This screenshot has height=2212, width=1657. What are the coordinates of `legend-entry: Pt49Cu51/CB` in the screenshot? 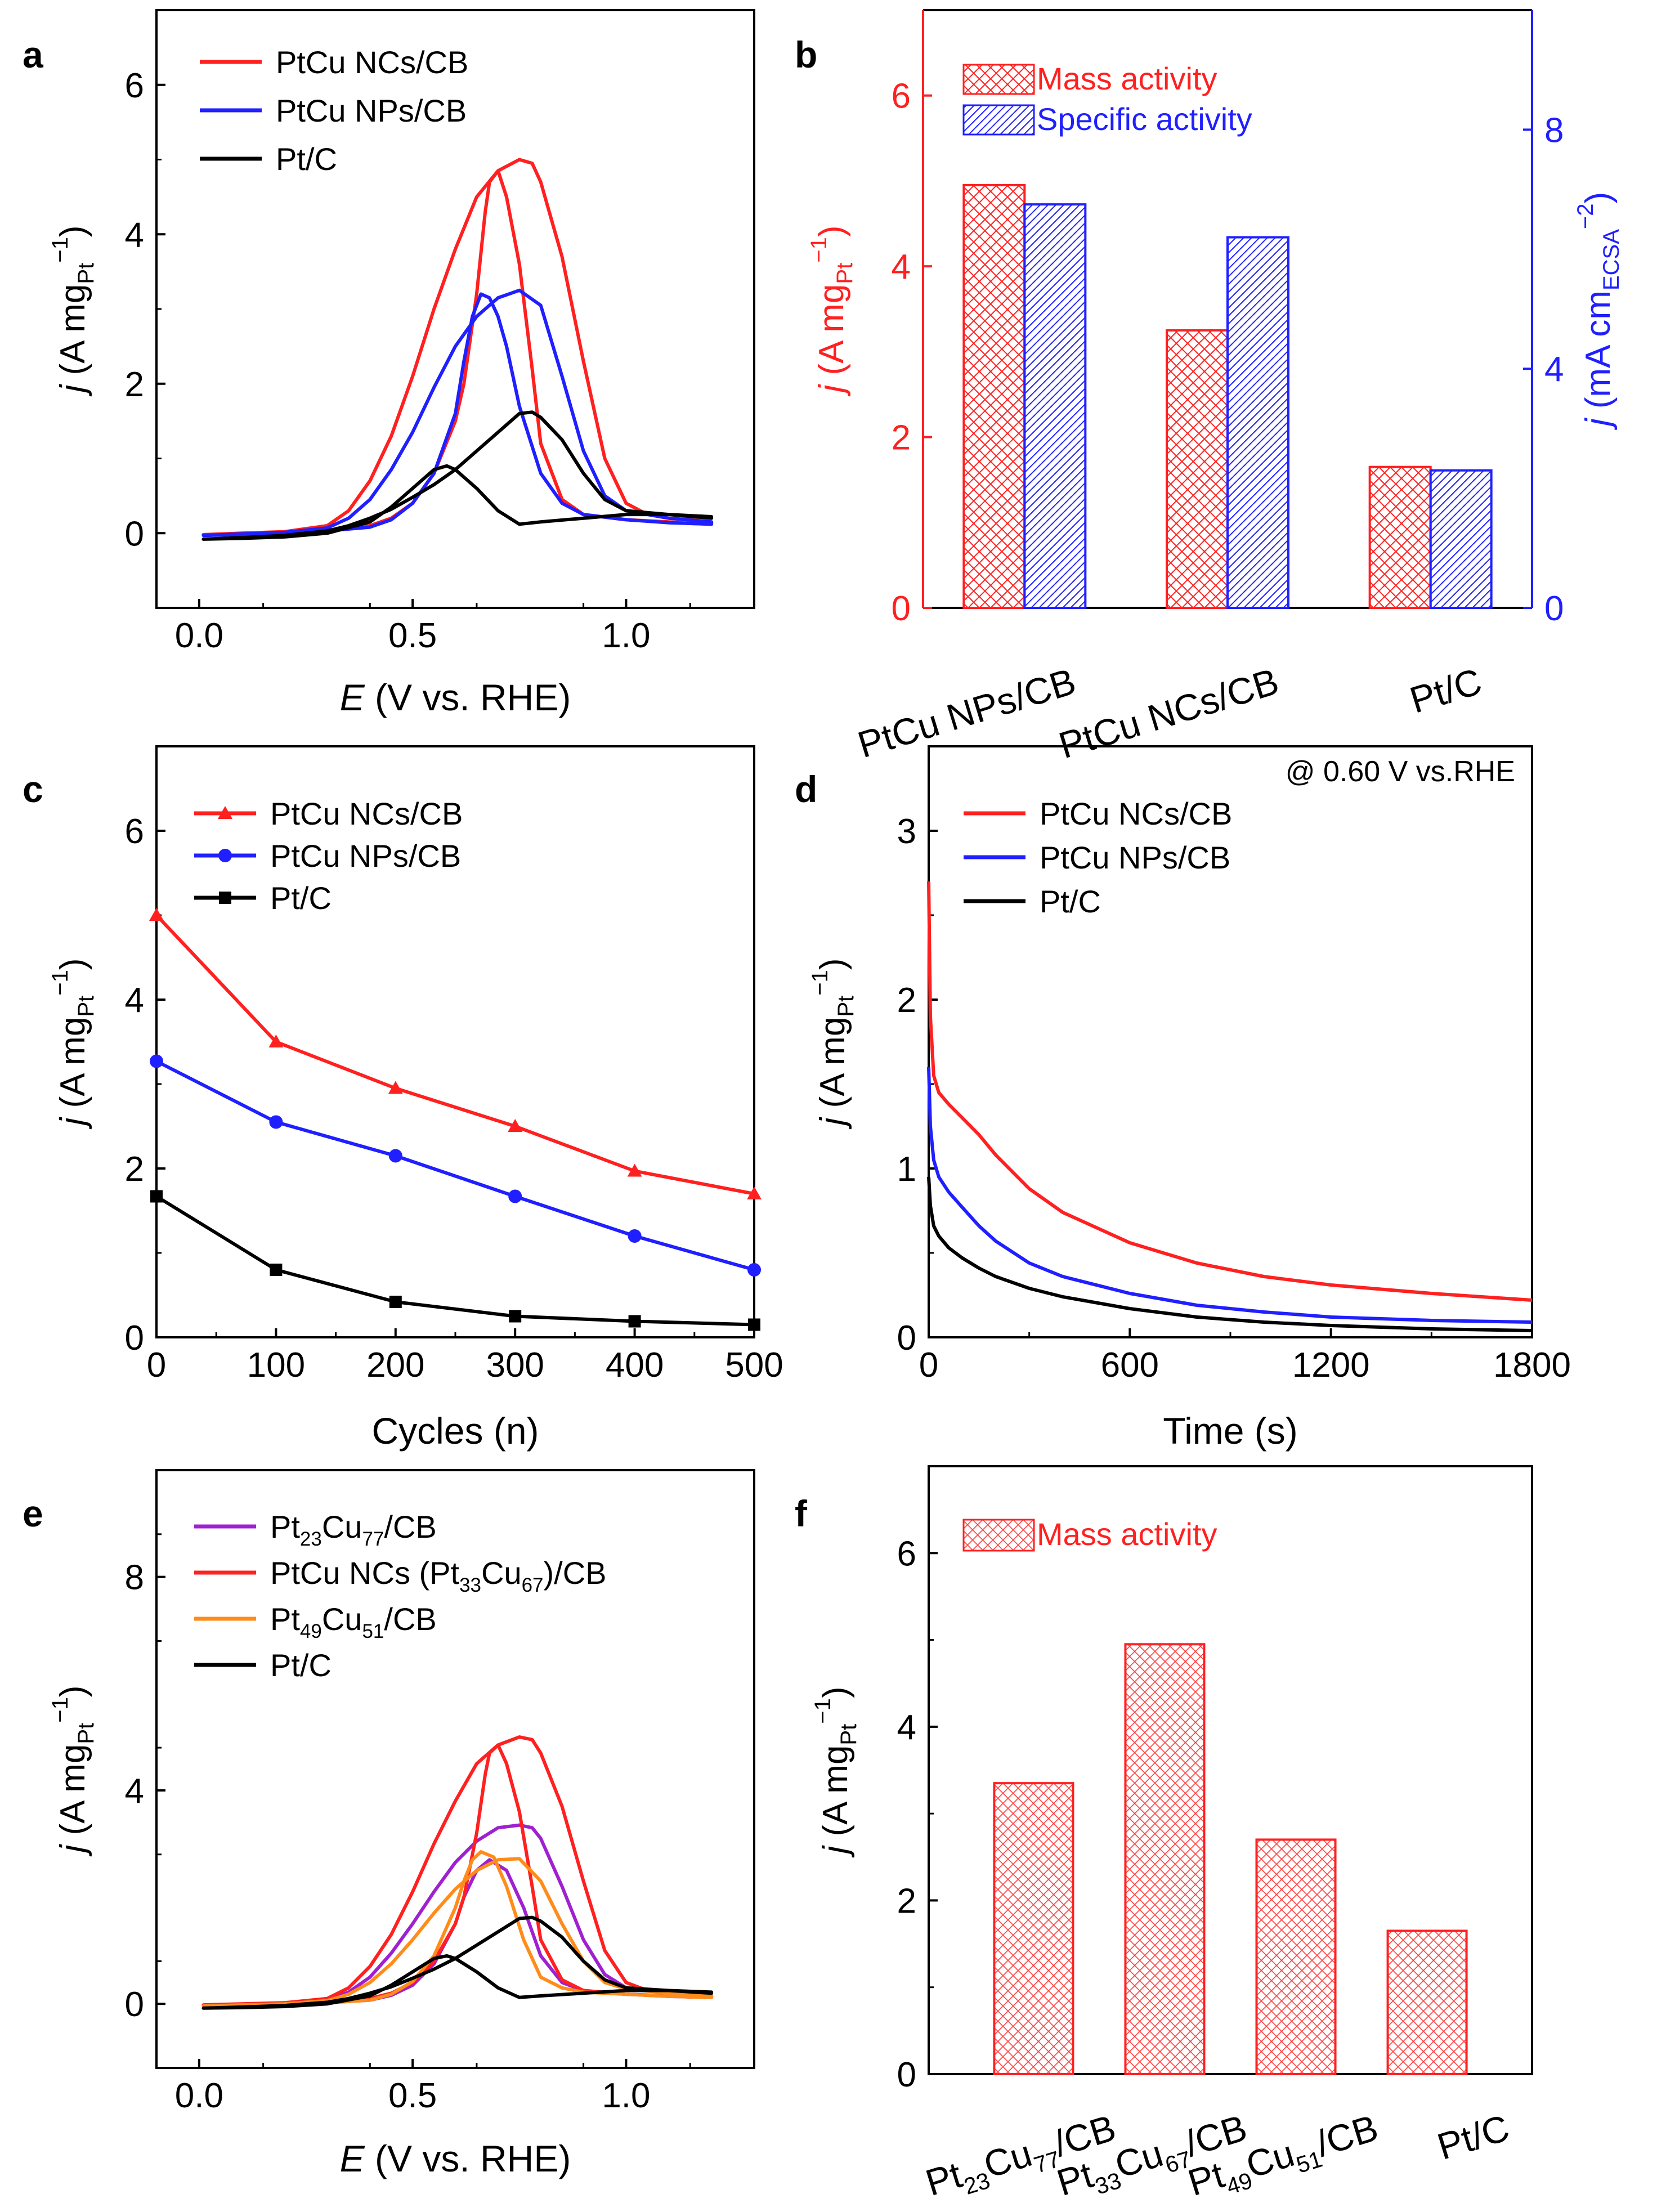 It's located at (315, 1622).